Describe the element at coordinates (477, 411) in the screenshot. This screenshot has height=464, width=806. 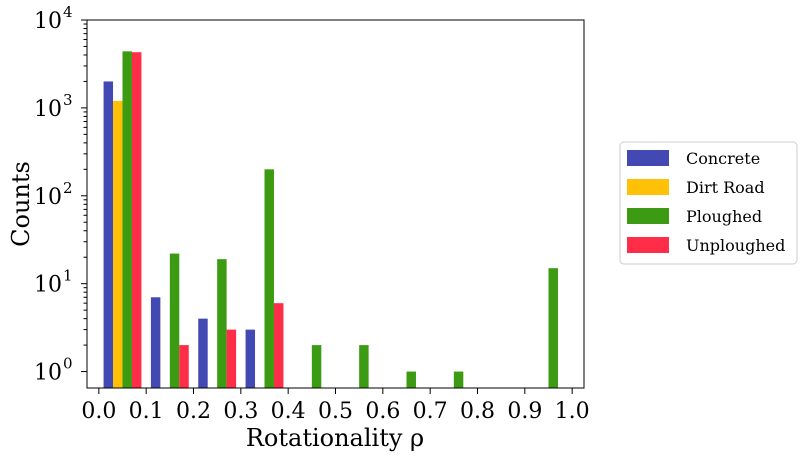
I see `x-tick-label: 0.8` at that location.